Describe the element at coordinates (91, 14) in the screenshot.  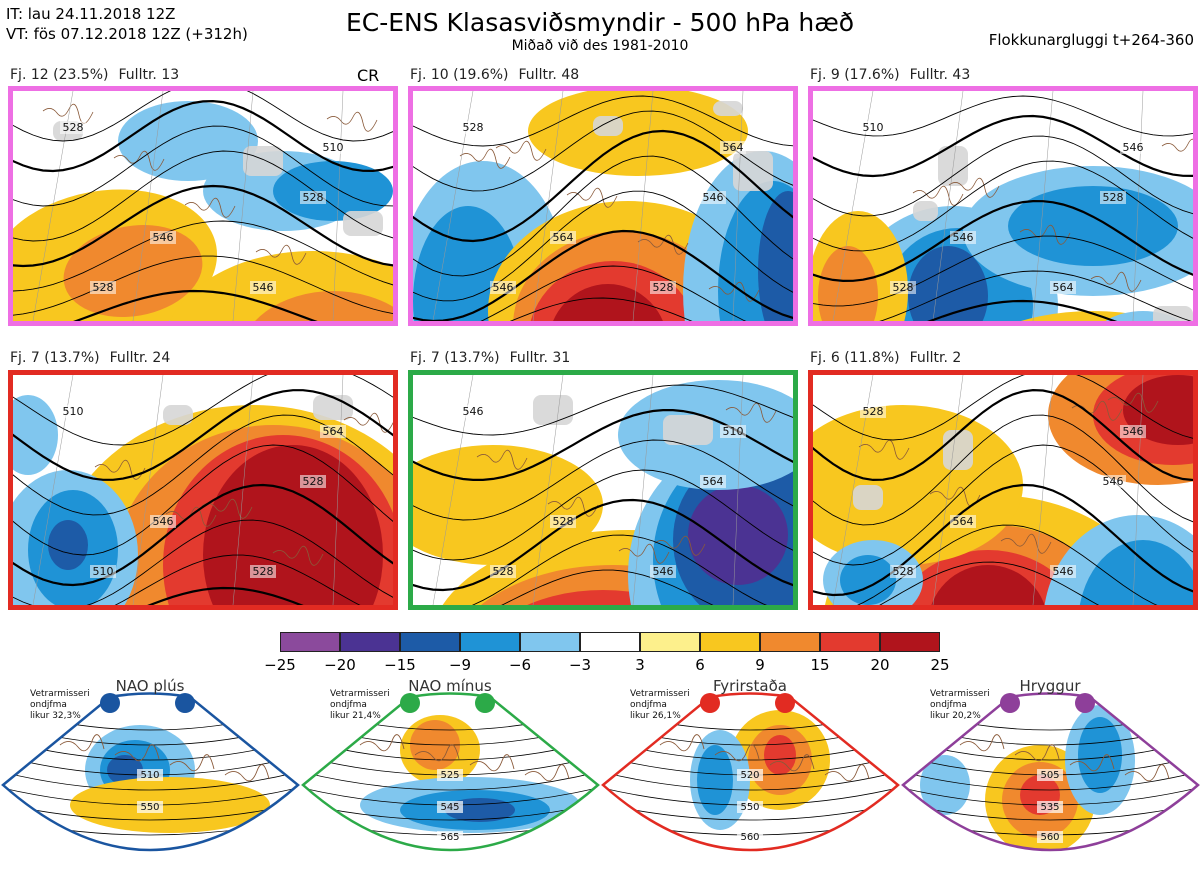
I see `initial-time: IT: lau 24.11.2018 12Z` at that location.